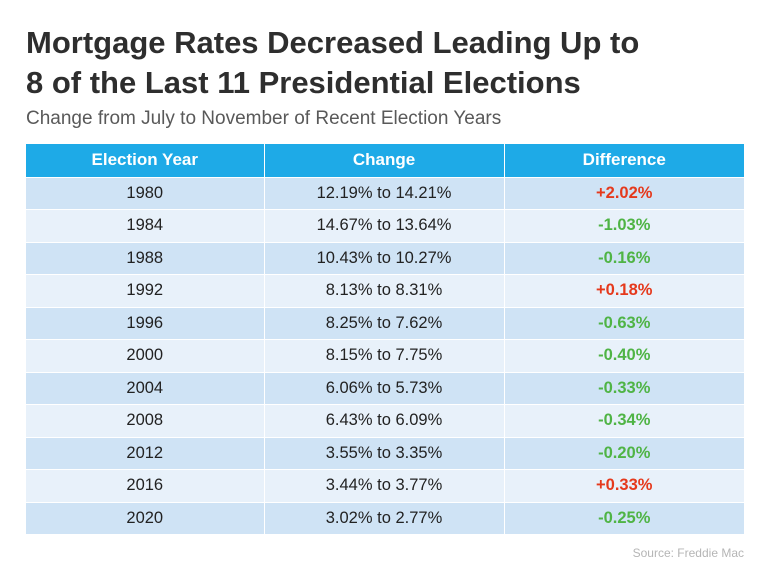 The image size is (772, 569). I want to click on table-row: 2008 6.43% to 6.09% -0.34%, so click(385, 421).